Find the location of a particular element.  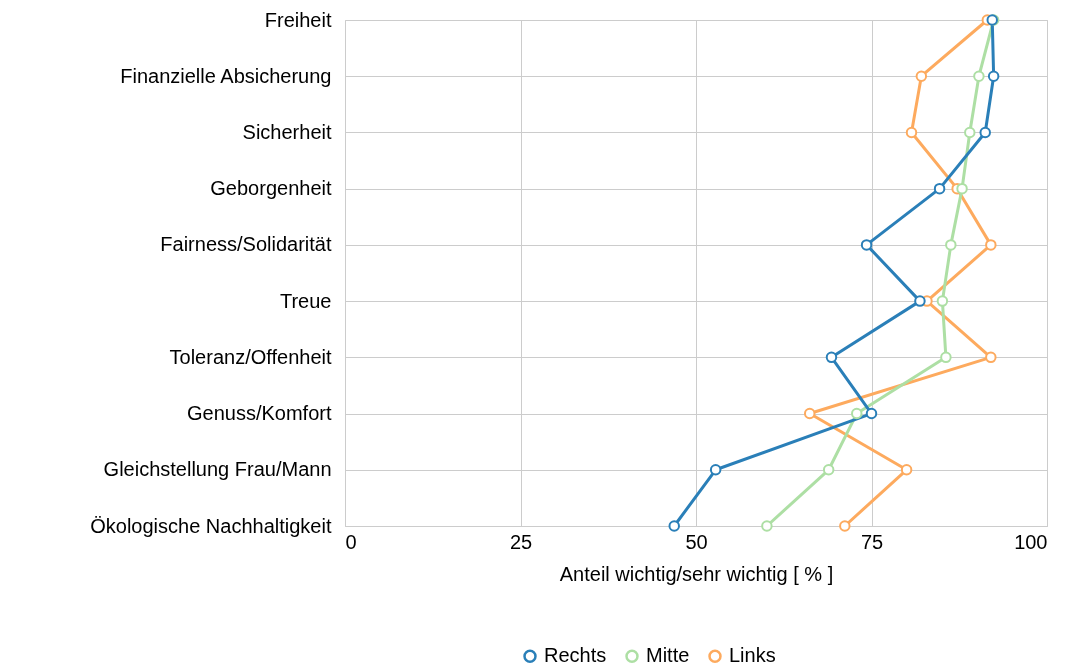

y-tick-label: Treue is located at coordinates (305, 300).